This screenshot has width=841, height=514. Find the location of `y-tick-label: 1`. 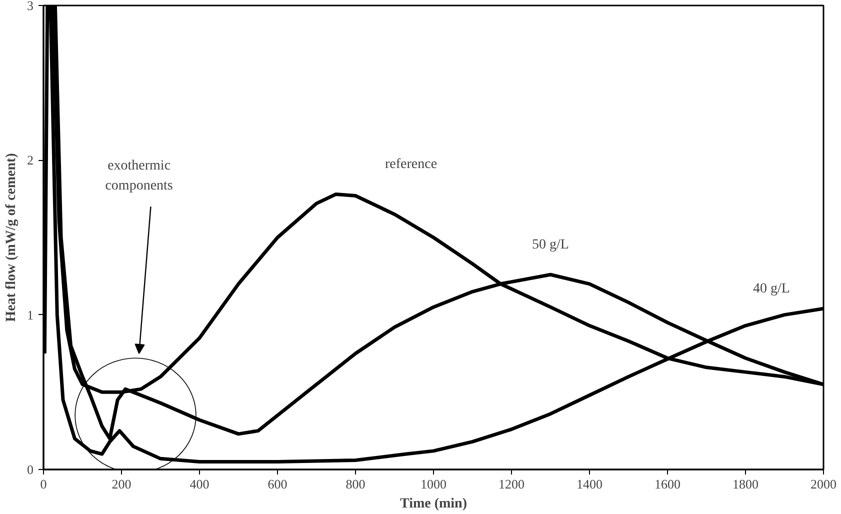

y-tick-label: 1 is located at coordinates (30, 314).